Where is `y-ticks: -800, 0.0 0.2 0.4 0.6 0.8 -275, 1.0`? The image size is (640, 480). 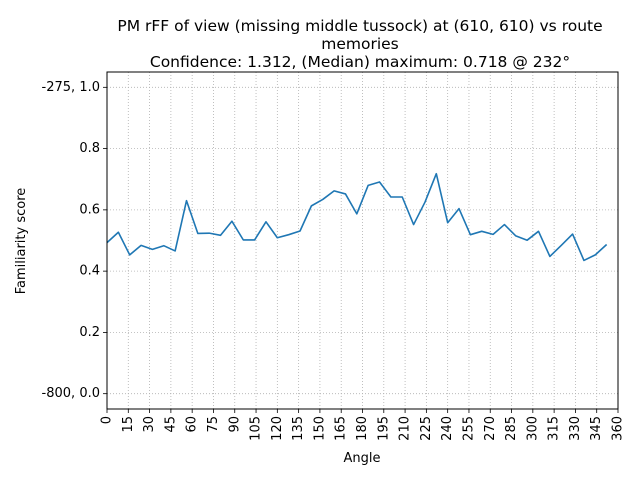
y-ticks: -800, 0.0 0.2 0.4 0.6 0.8 -275, 1.0 is located at coordinates (74, 240).